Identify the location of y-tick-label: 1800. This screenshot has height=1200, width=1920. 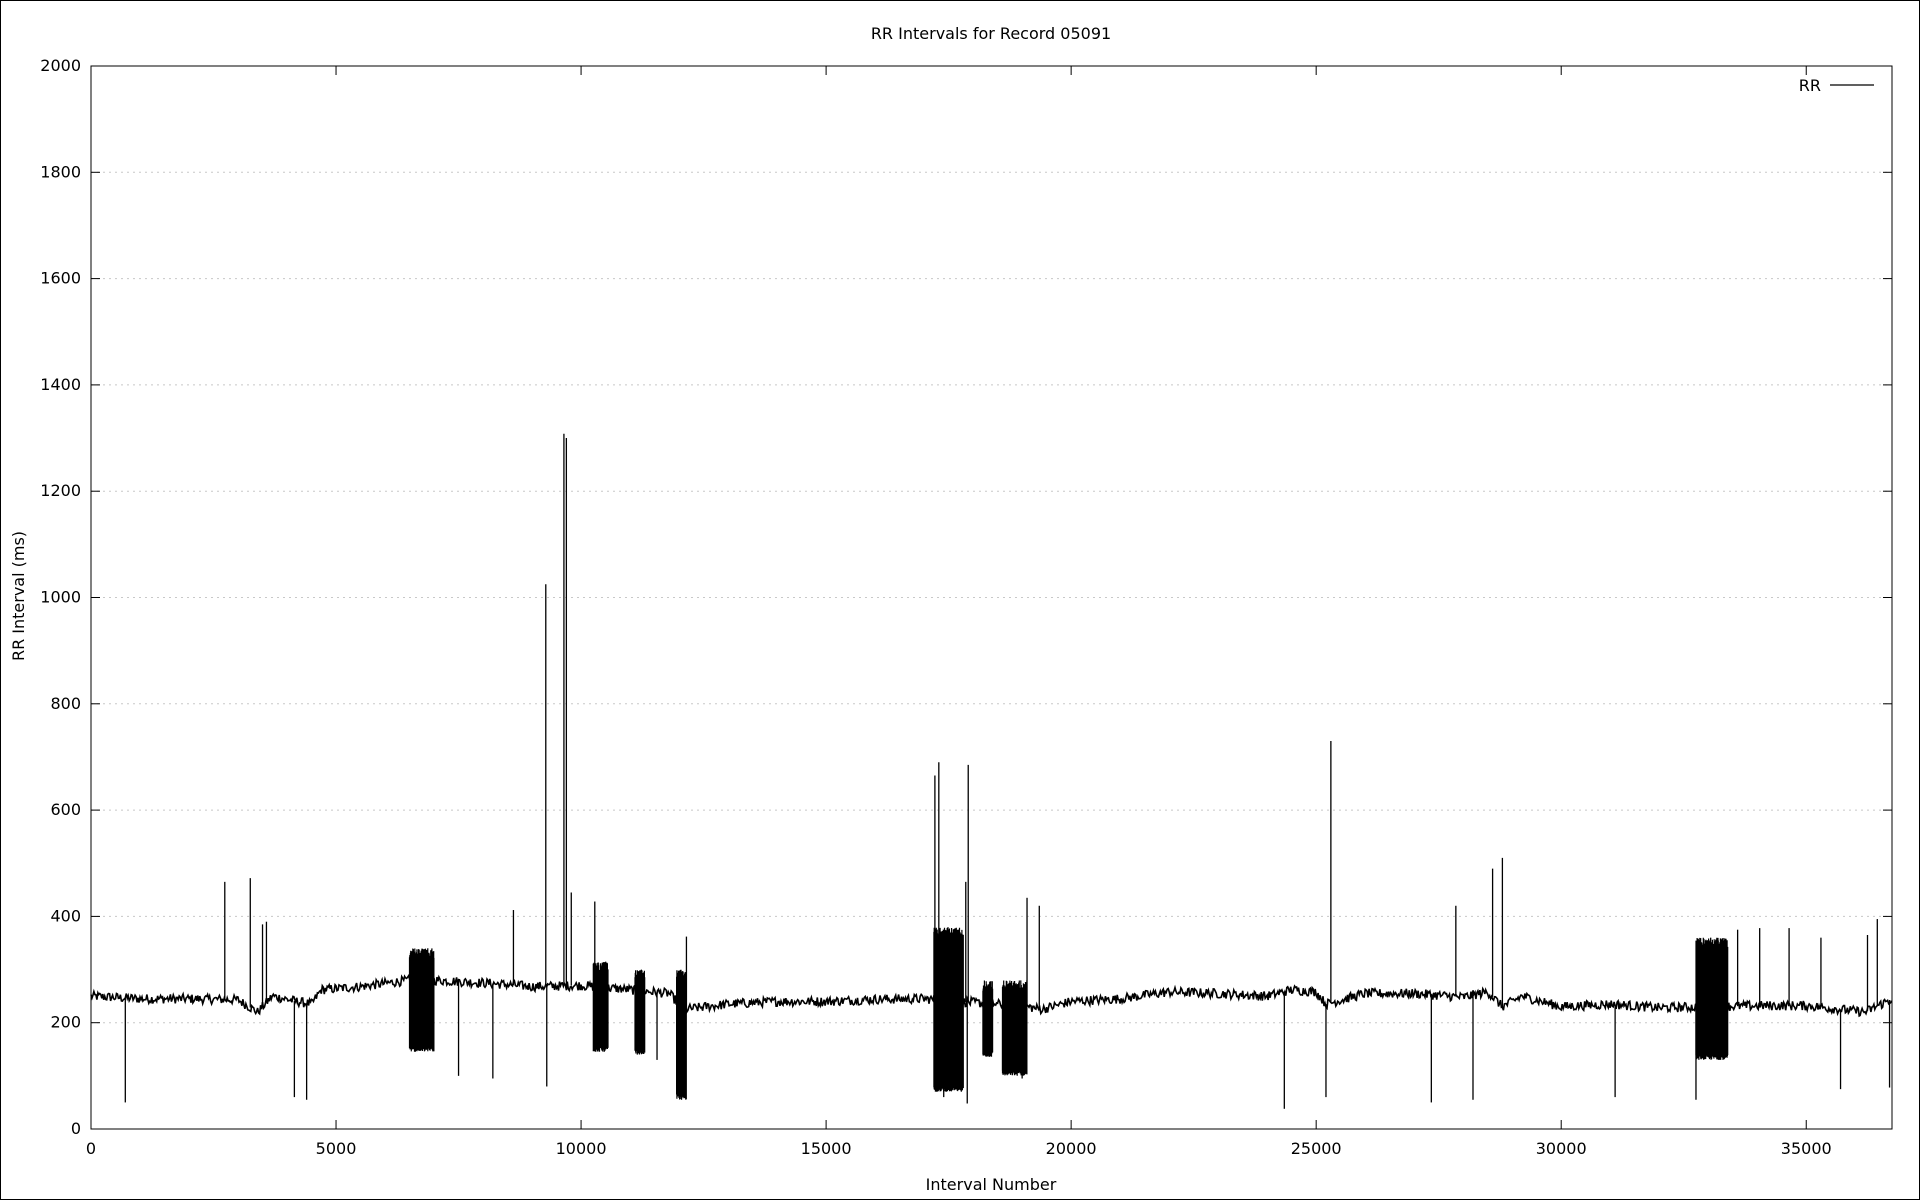
(60, 171).